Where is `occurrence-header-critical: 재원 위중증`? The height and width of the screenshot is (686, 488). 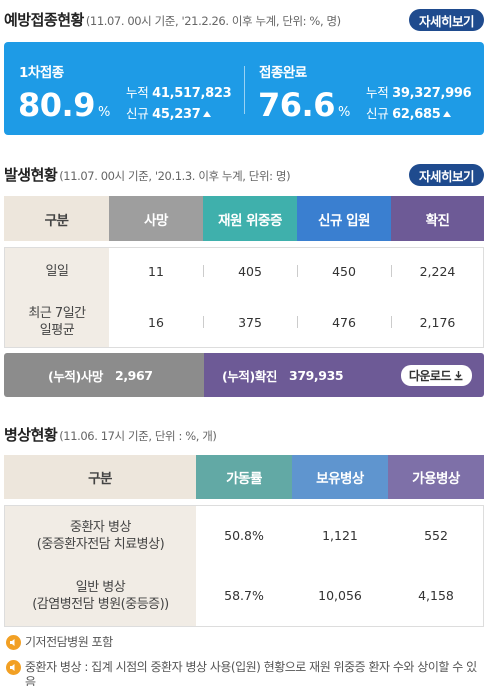
occurrence-header-critical: 재원 위중증 is located at coordinates (250, 218).